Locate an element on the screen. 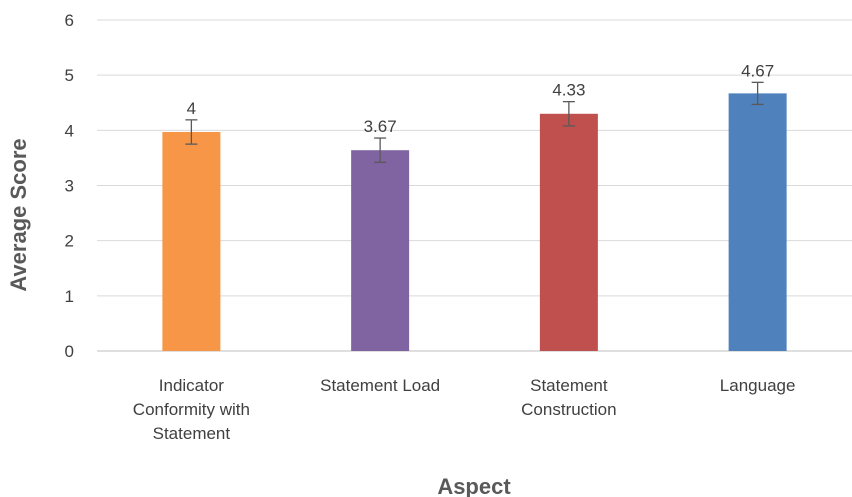 The height and width of the screenshot is (497, 852). x-tick-label: Indicator Conformity with Statement is located at coordinates (191, 409).